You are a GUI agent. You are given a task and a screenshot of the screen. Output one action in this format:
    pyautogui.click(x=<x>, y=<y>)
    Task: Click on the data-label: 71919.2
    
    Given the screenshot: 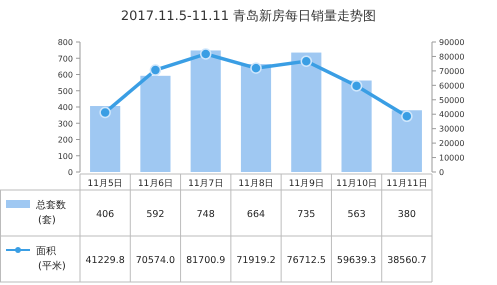 What is the action you would take?
    pyautogui.click(x=256, y=260)
    